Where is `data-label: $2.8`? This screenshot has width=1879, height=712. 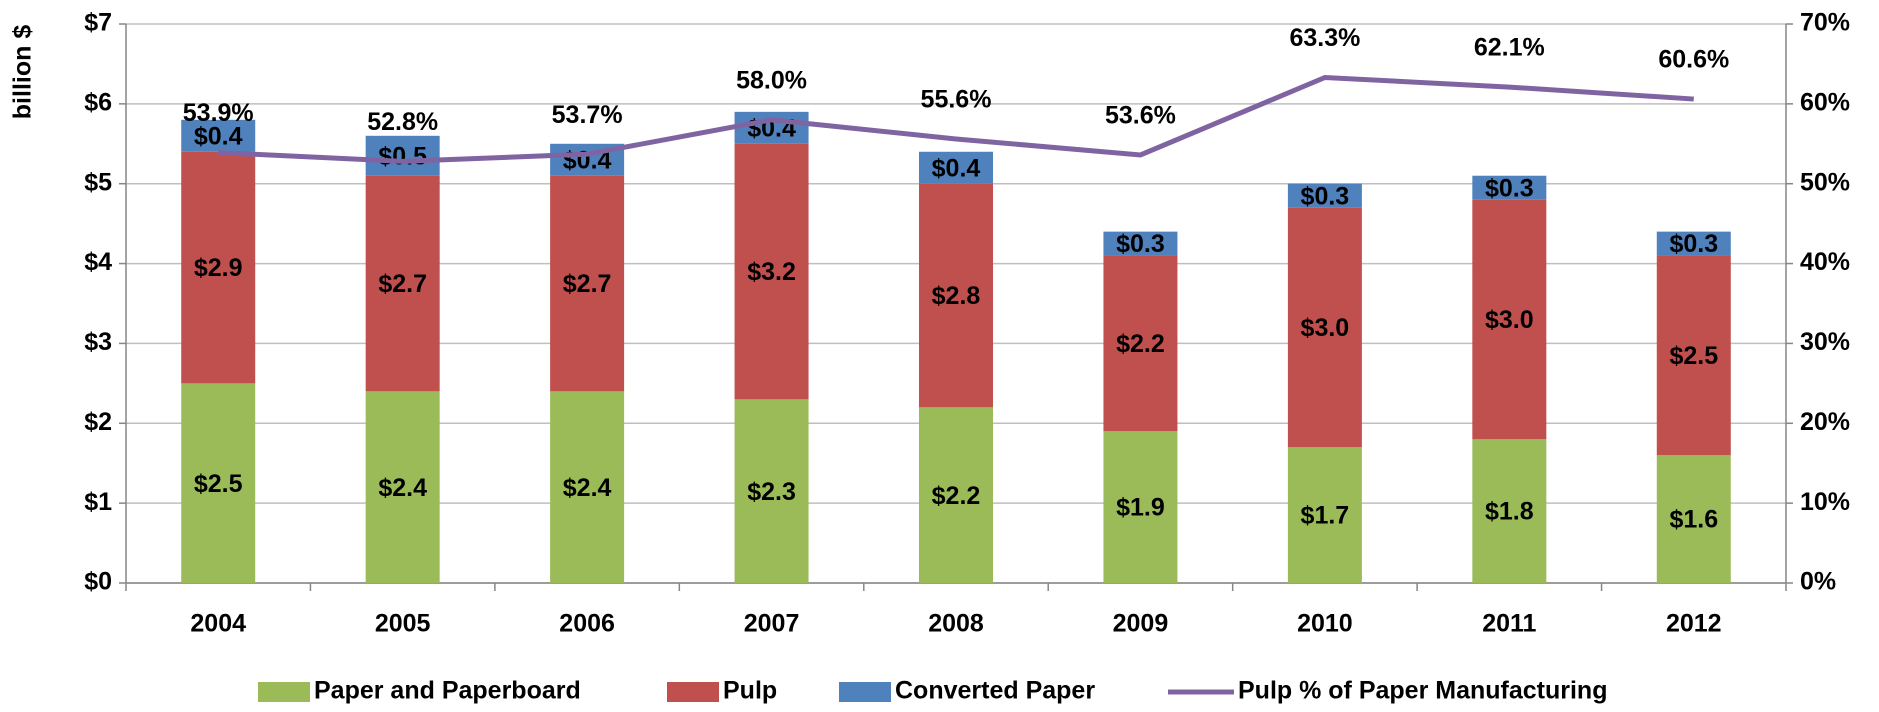
data-label: $2.8 is located at coordinates (956, 296).